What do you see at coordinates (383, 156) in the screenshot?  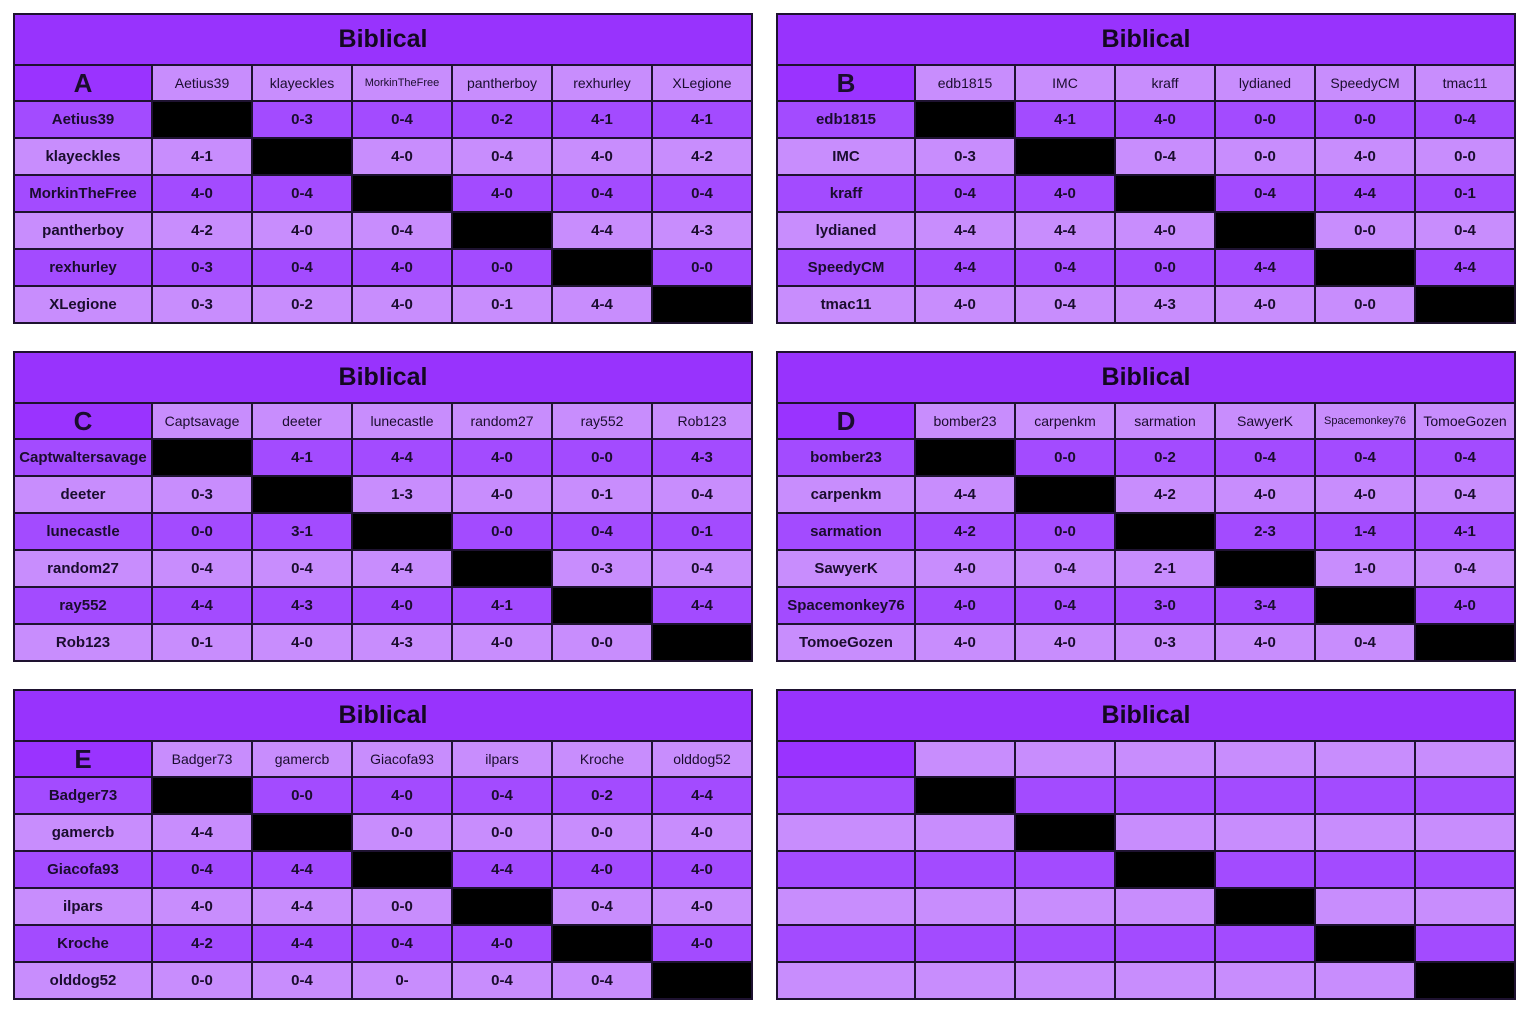 I see `table-row: klayeckles 4-1 4-0 0-4 4-0 4-2` at bounding box center [383, 156].